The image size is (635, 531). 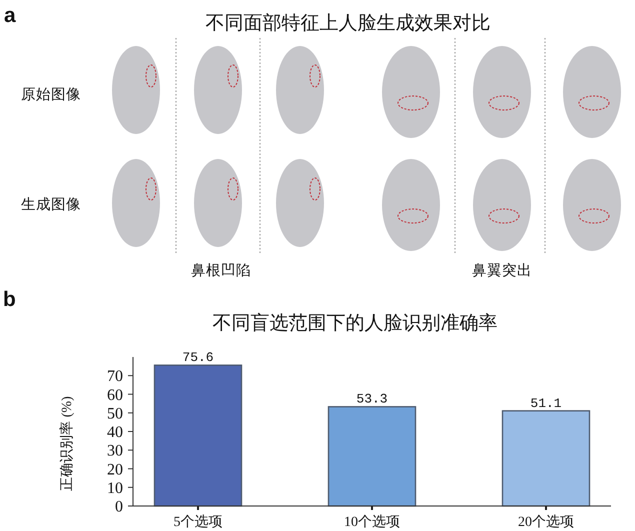 I want to click on text: a, so click(x=10, y=15).